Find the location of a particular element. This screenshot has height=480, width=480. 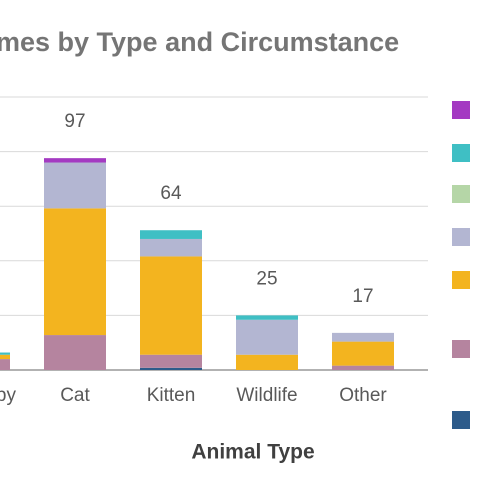

x-tick-label: py is located at coordinates (8, 395).